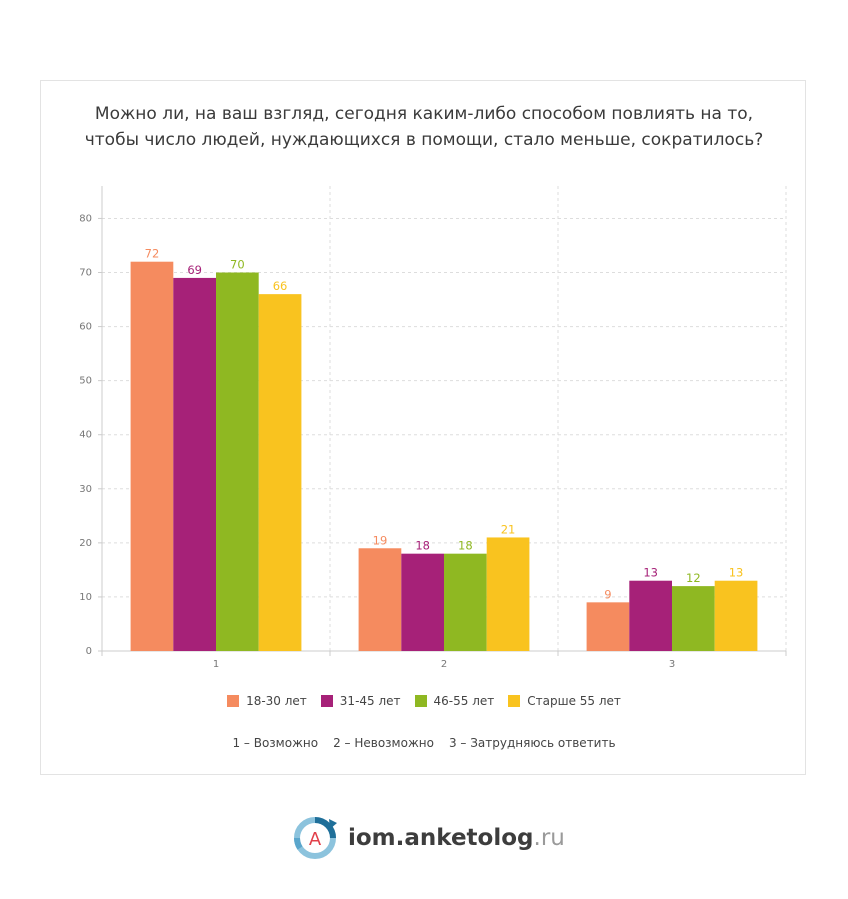  What do you see at coordinates (85, 597) in the screenshot?
I see `y-tick-label: 10` at bounding box center [85, 597].